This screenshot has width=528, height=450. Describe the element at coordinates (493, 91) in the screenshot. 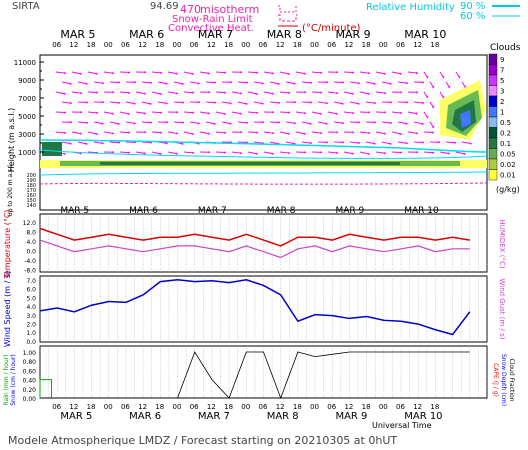

I see `legend-swatch` at that location.